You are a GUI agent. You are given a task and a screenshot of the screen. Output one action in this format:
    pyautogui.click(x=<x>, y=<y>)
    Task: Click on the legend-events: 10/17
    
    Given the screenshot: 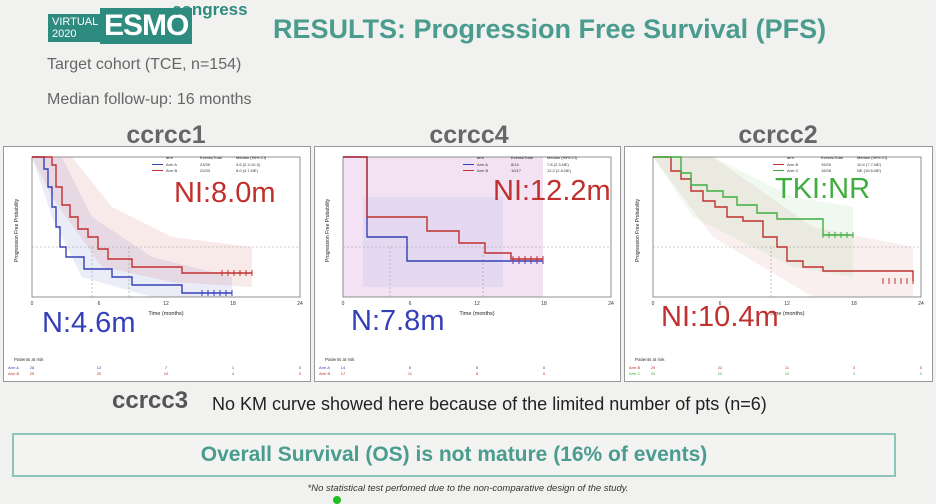 What is the action you would take?
    pyautogui.click(x=516, y=170)
    